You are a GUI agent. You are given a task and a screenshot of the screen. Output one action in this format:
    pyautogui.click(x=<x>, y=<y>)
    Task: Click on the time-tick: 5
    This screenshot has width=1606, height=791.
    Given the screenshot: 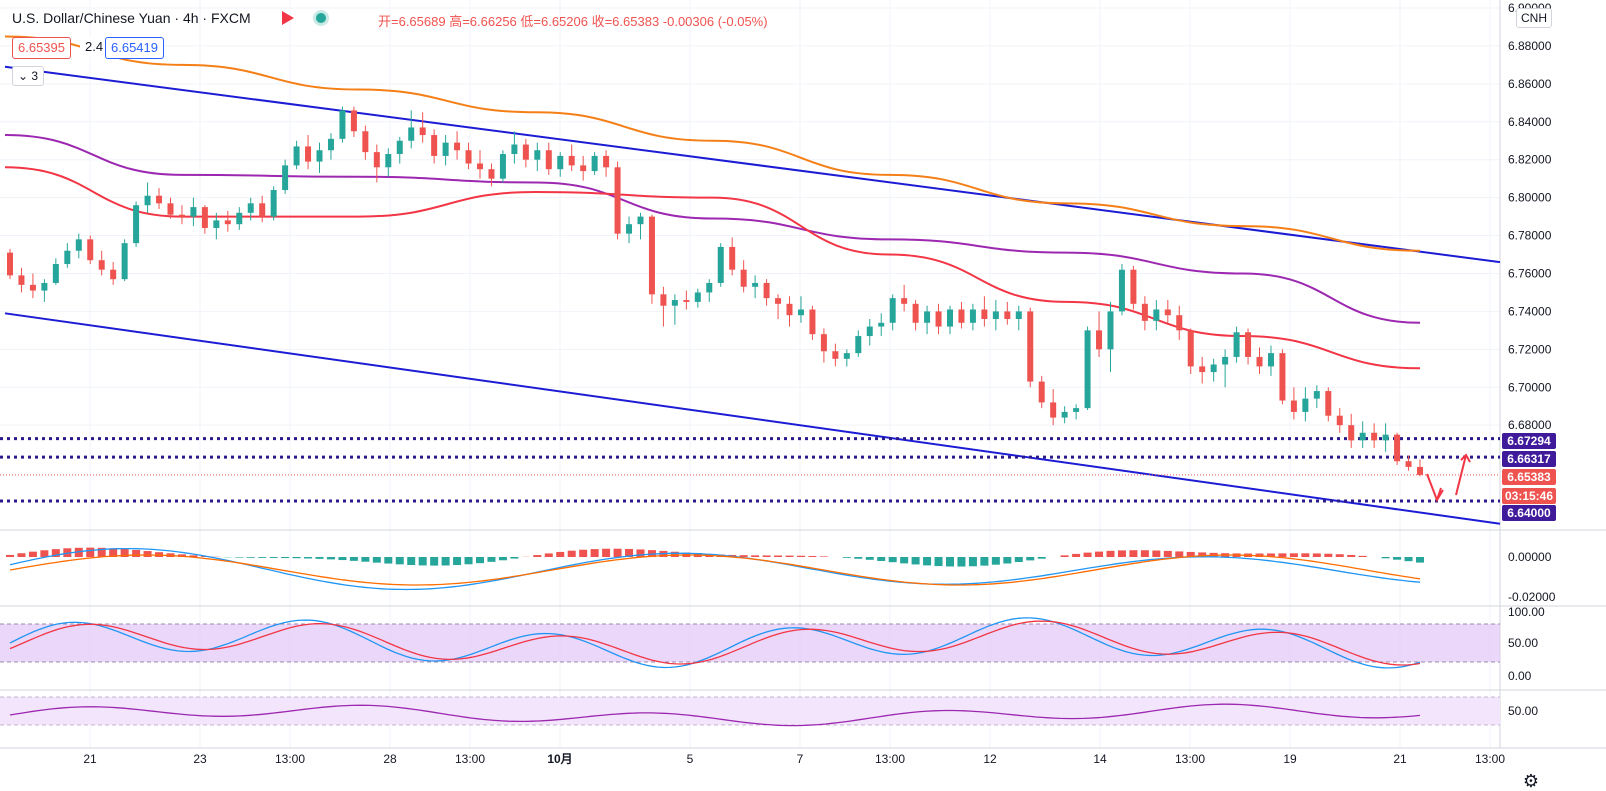 What is the action you would take?
    pyautogui.click(x=690, y=759)
    